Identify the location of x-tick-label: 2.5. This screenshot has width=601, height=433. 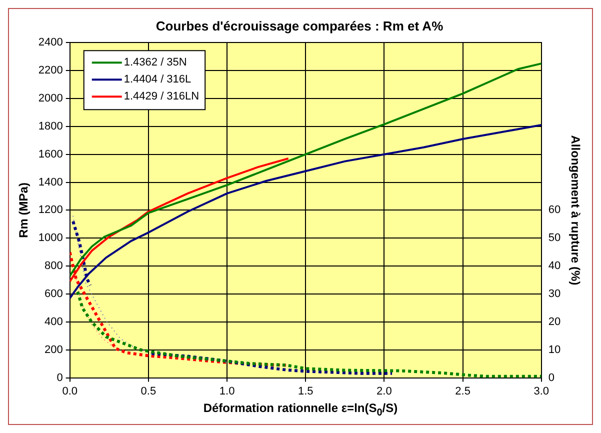
(462, 391).